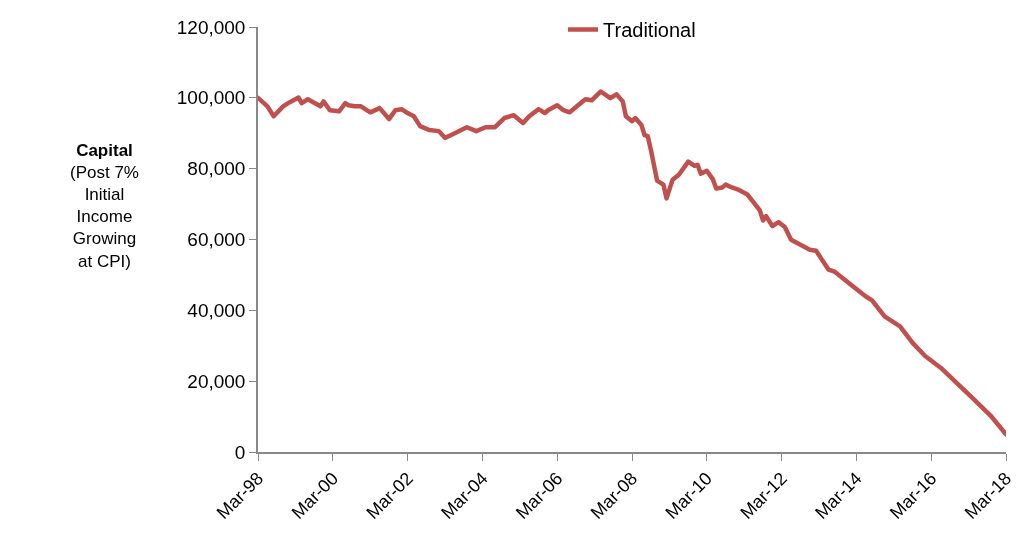 The height and width of the screenshot is (542, 1025). Describe the element at coordinates (104, 206) in the screenshot. I see `y-axis-title: Capital (Post 7% Initial Income Growing at CPI)` at that location.